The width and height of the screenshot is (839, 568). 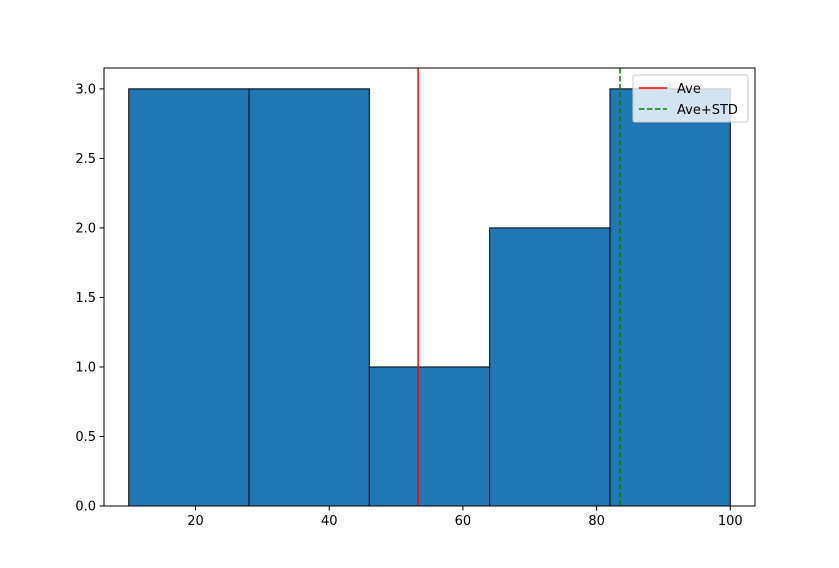 I want to click on x-tick-label: 20, so click(x=195, y=521).